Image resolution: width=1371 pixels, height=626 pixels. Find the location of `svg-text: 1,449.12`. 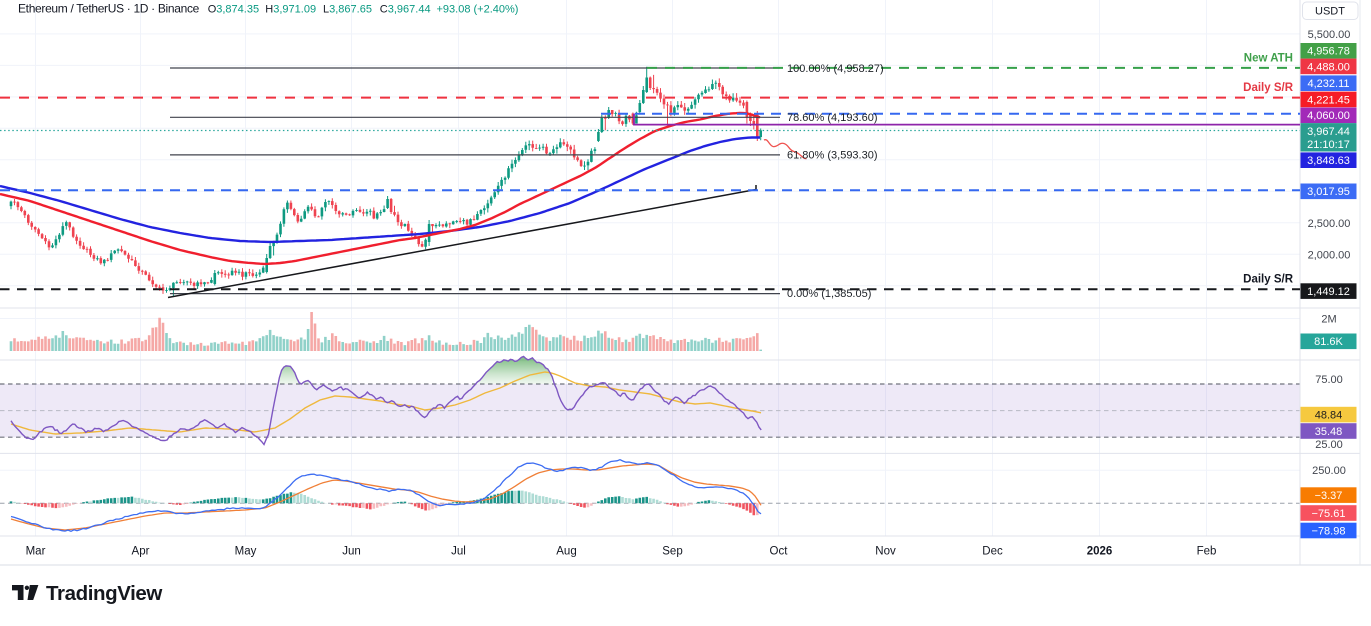

svg-text: 1,449.12 is located at coordinates (1328, 292).